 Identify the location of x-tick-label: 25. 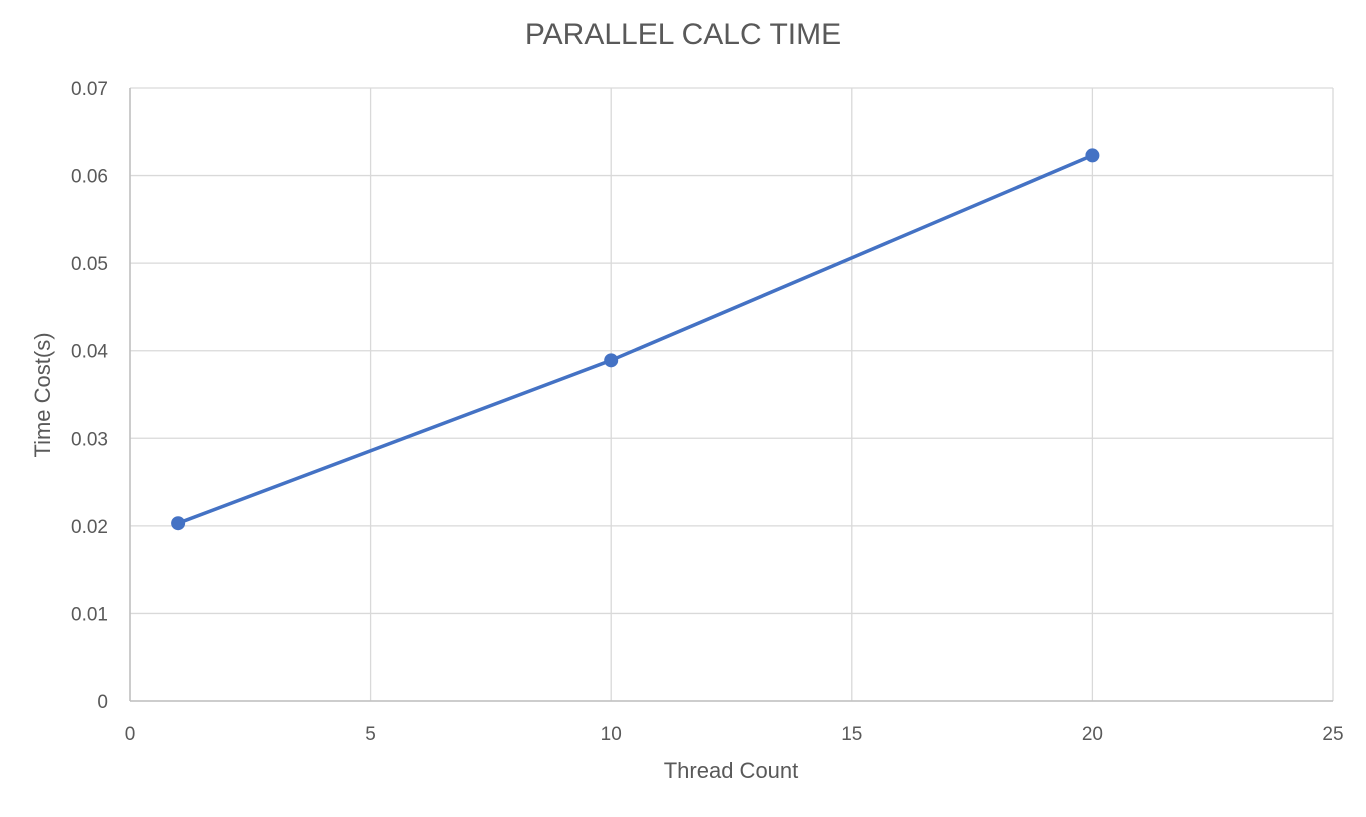
(1332, 734).